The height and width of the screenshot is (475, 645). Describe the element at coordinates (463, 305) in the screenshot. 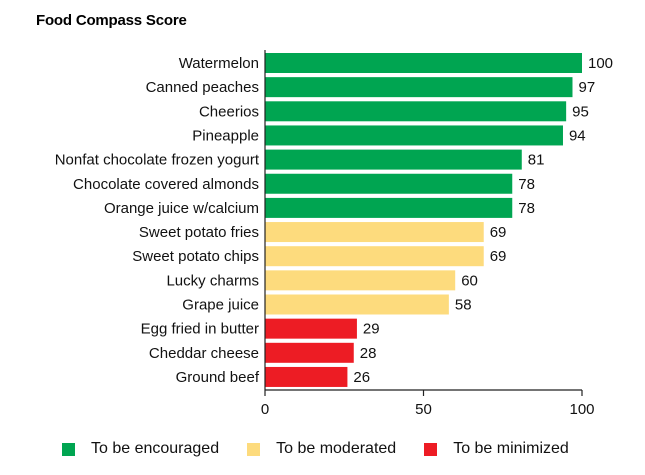

I see `value-label-grape-juice: 58` at that location.